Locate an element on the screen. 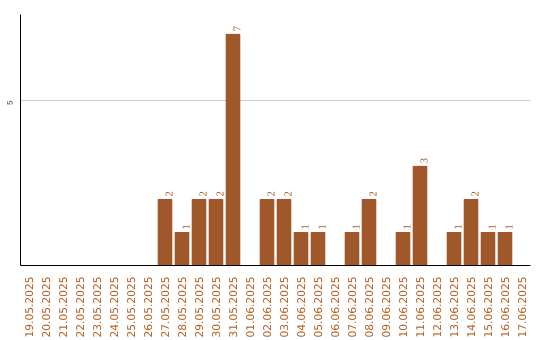 This screenshot has height=340, width=540. x-tick-label: 30.05.2025 is located at coordinates (216, 307).